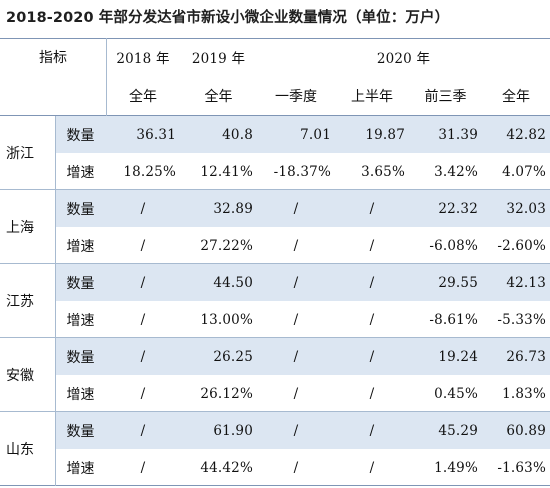 This screenshot has width=550, height=488. I want to click on table-cell: -8.61%, so click(445, 319).